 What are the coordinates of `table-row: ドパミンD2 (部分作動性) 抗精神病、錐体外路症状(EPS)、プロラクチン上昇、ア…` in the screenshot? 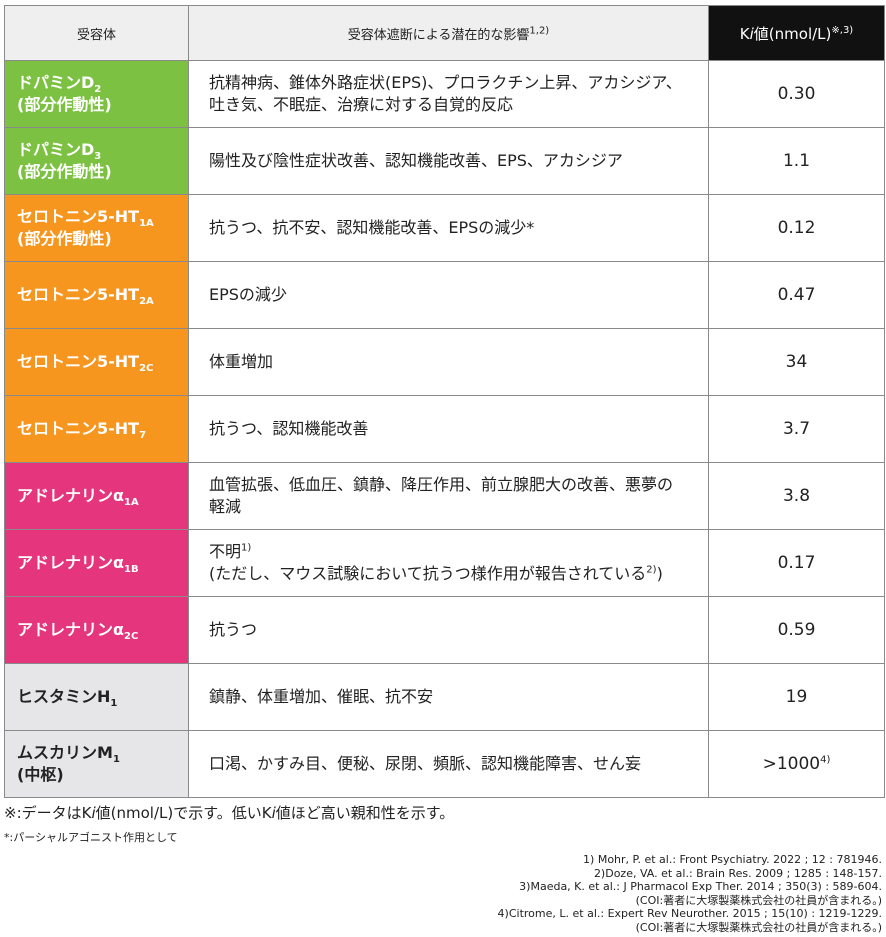 It's located at (444, 94).